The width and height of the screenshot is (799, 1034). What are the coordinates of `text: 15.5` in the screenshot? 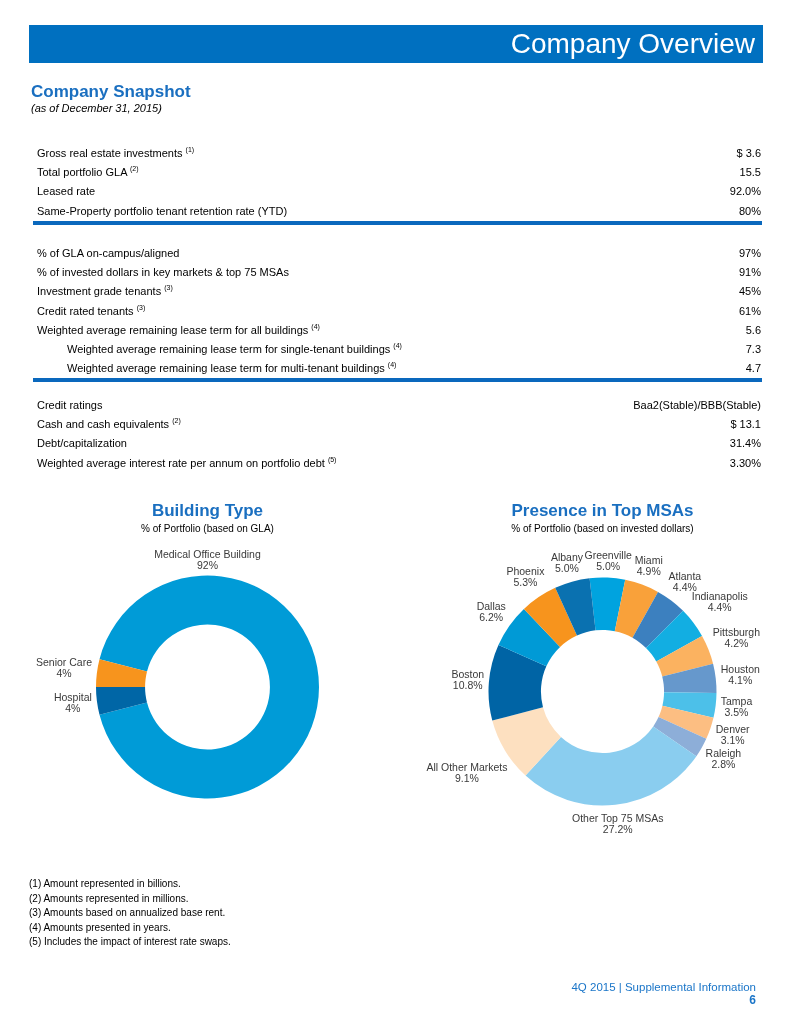 It's located at (750, 172).